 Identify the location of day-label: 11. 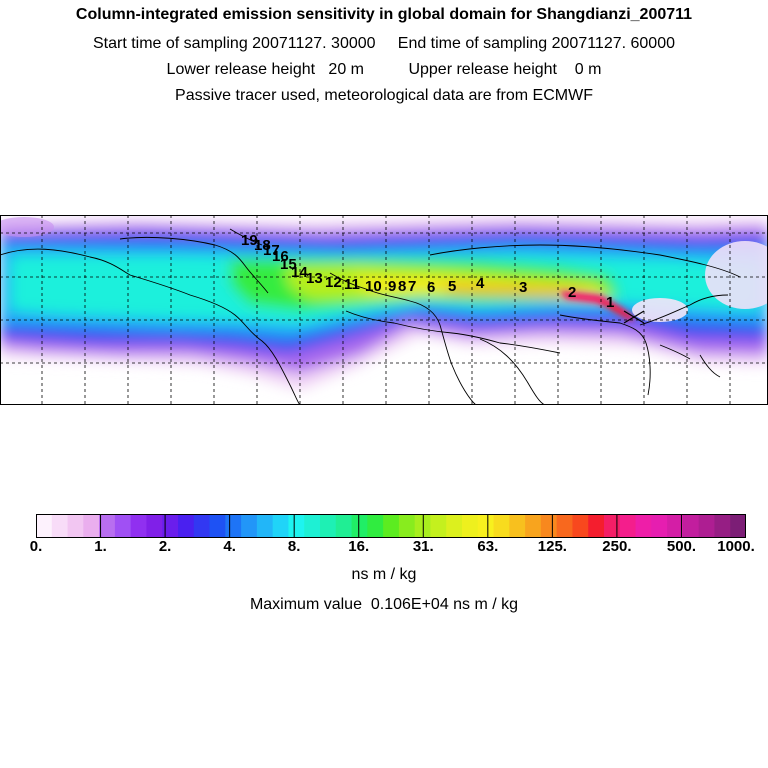
(352, 284).